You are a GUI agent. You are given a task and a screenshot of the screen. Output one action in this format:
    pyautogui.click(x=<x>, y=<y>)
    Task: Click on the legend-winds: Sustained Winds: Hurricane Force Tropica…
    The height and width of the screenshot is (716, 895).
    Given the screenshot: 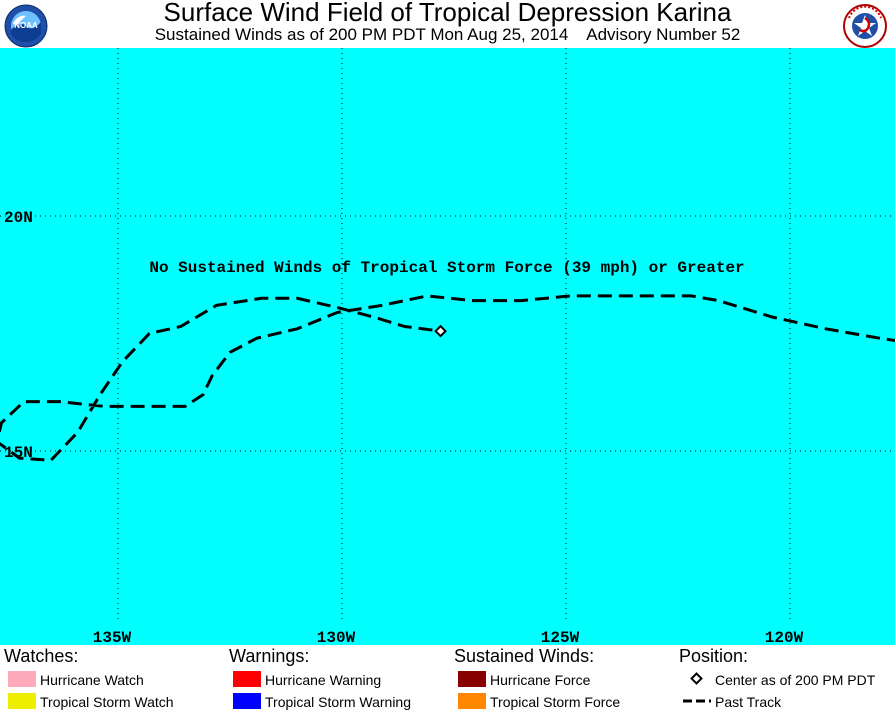 What is the action you would take?
    pyautogui.click(x=537, y=677)
    